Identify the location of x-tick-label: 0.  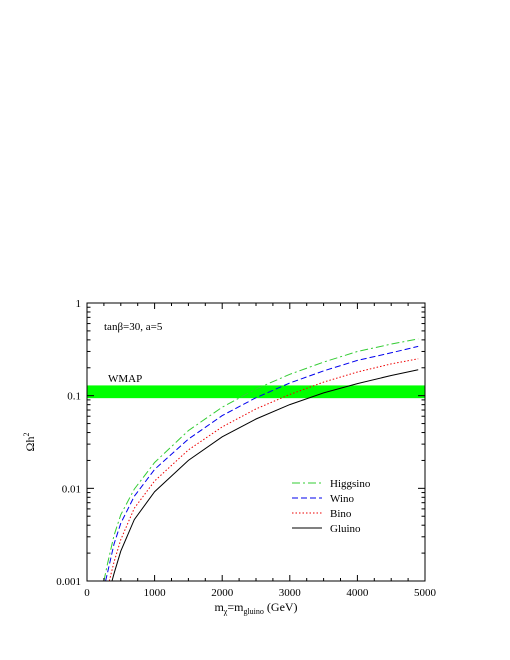
(87, 593).